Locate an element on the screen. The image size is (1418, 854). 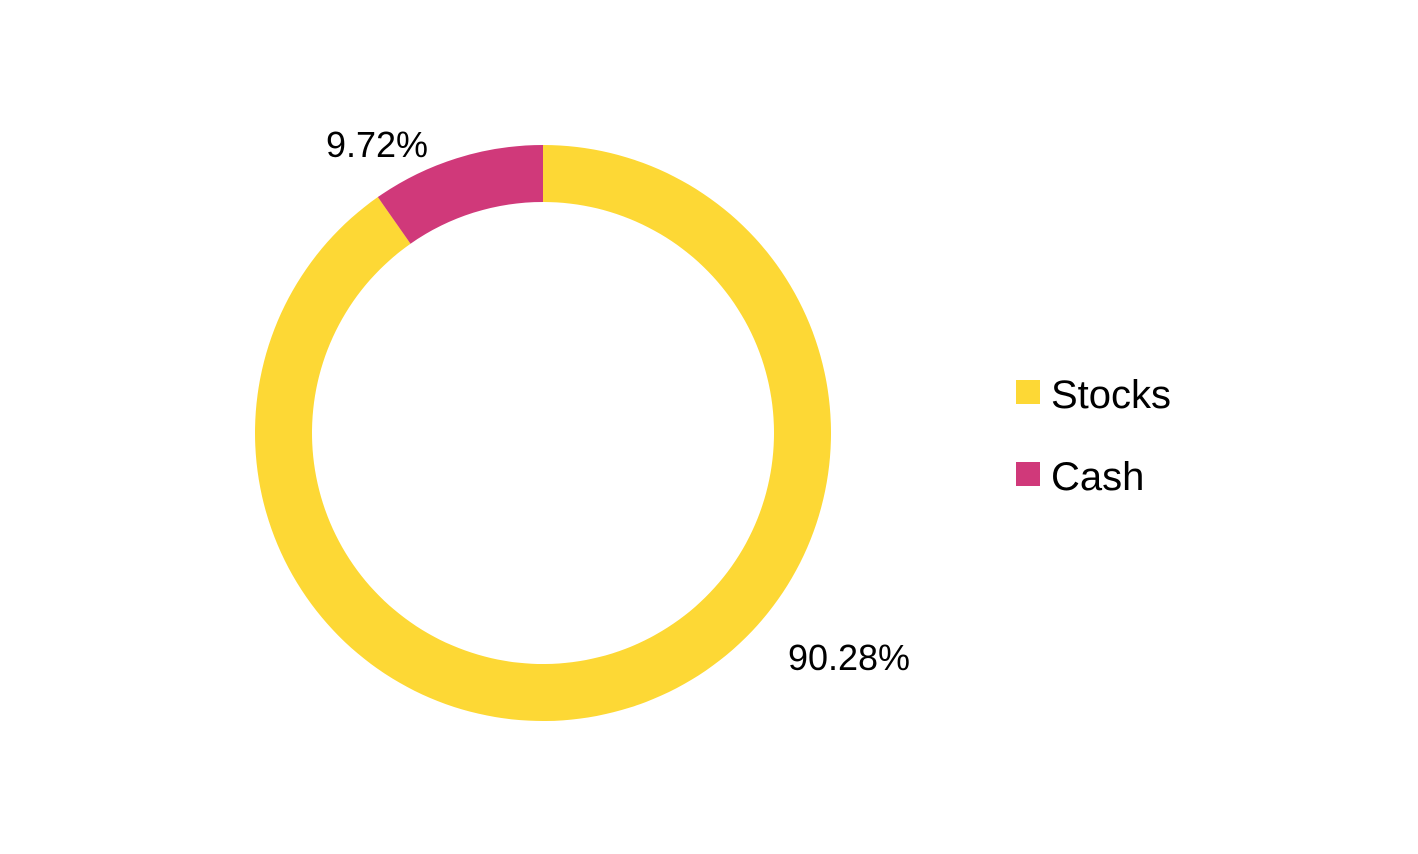
legend: Stocks Cash is located at coordinates (1093, 436).